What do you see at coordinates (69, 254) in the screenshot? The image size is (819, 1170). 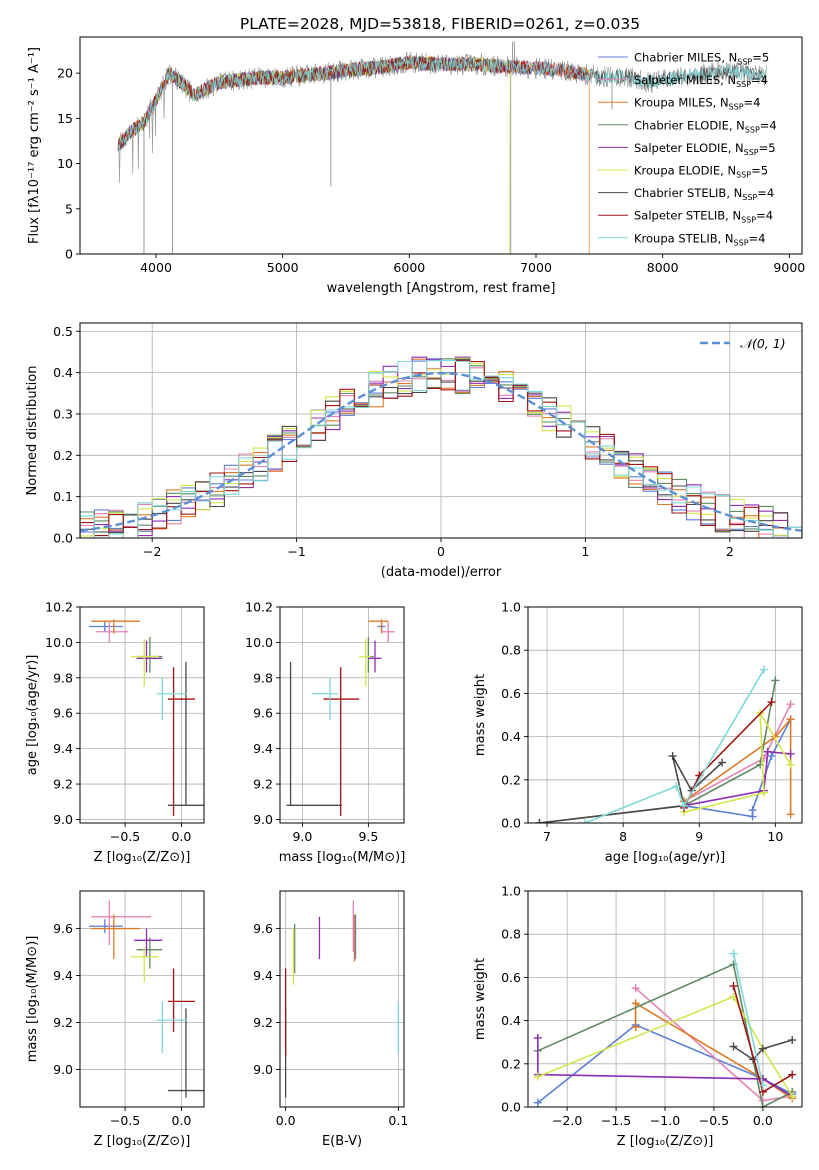 I see `y-tick-label: 0` at bounding box center [69, 254].